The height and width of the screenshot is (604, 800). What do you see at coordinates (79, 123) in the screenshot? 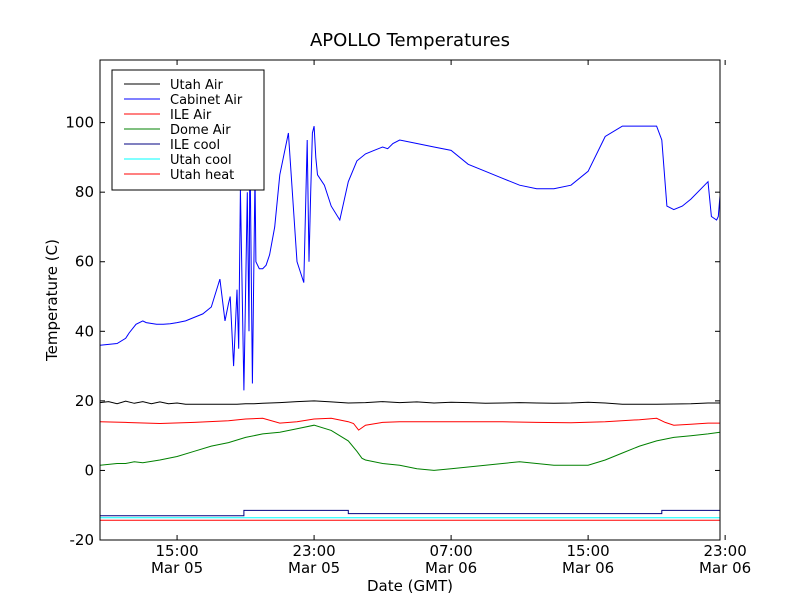
I see `y-tick-label: 100` at bounding box center [79, 123].